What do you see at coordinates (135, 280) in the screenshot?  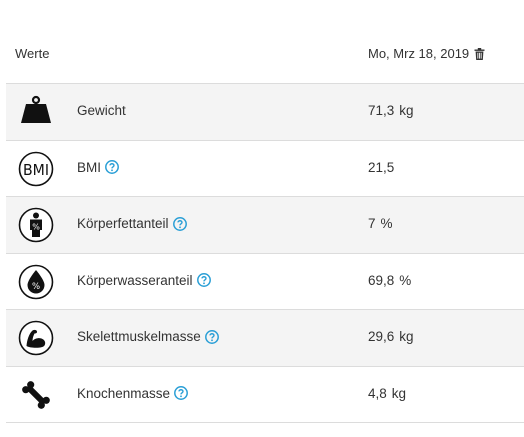 I see `metric-label: Körperwasseranteil` at bounding box center [135, 280].